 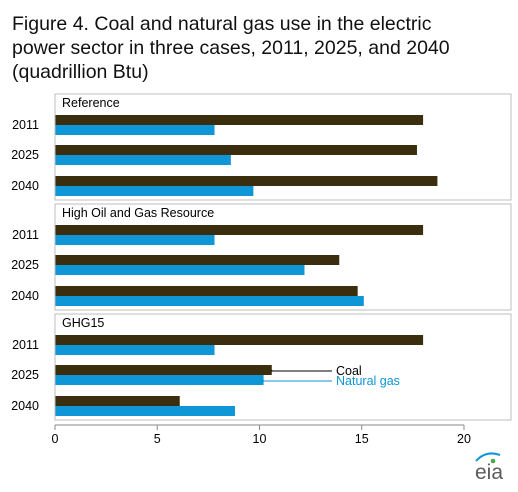 I want to click on x-axis: 0 5 10 15 20, so click(x=261, y=435).